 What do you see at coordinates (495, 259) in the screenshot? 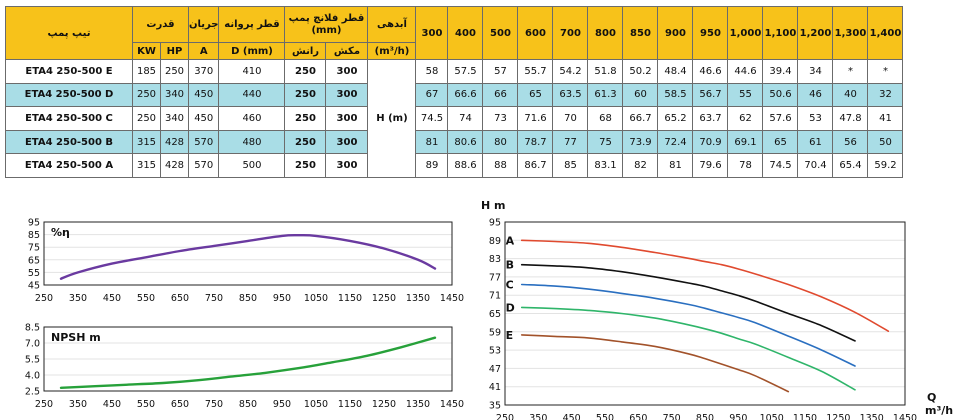
I see `y-tick-label: 83` at bounding box center [495, 259].